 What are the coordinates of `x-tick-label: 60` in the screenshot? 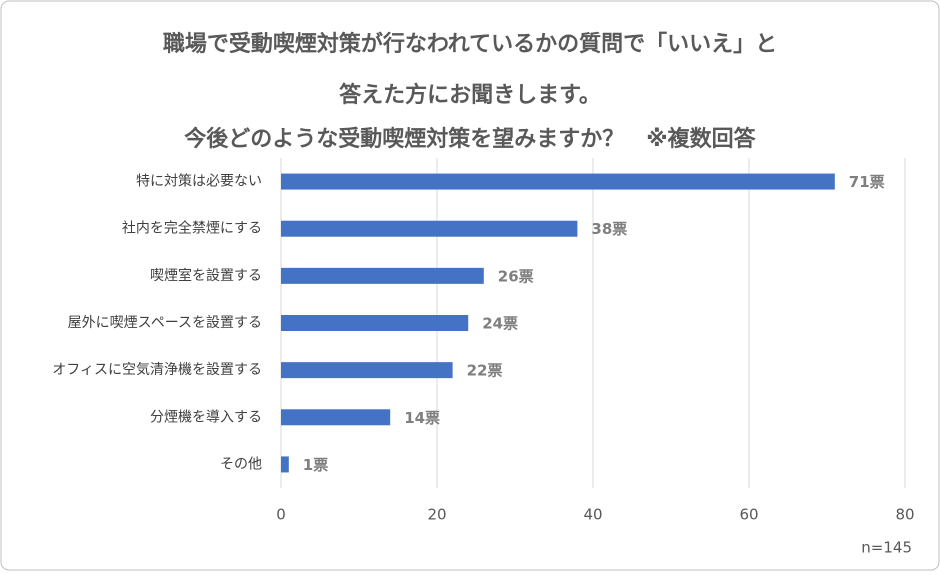 It's located at (748, 515).